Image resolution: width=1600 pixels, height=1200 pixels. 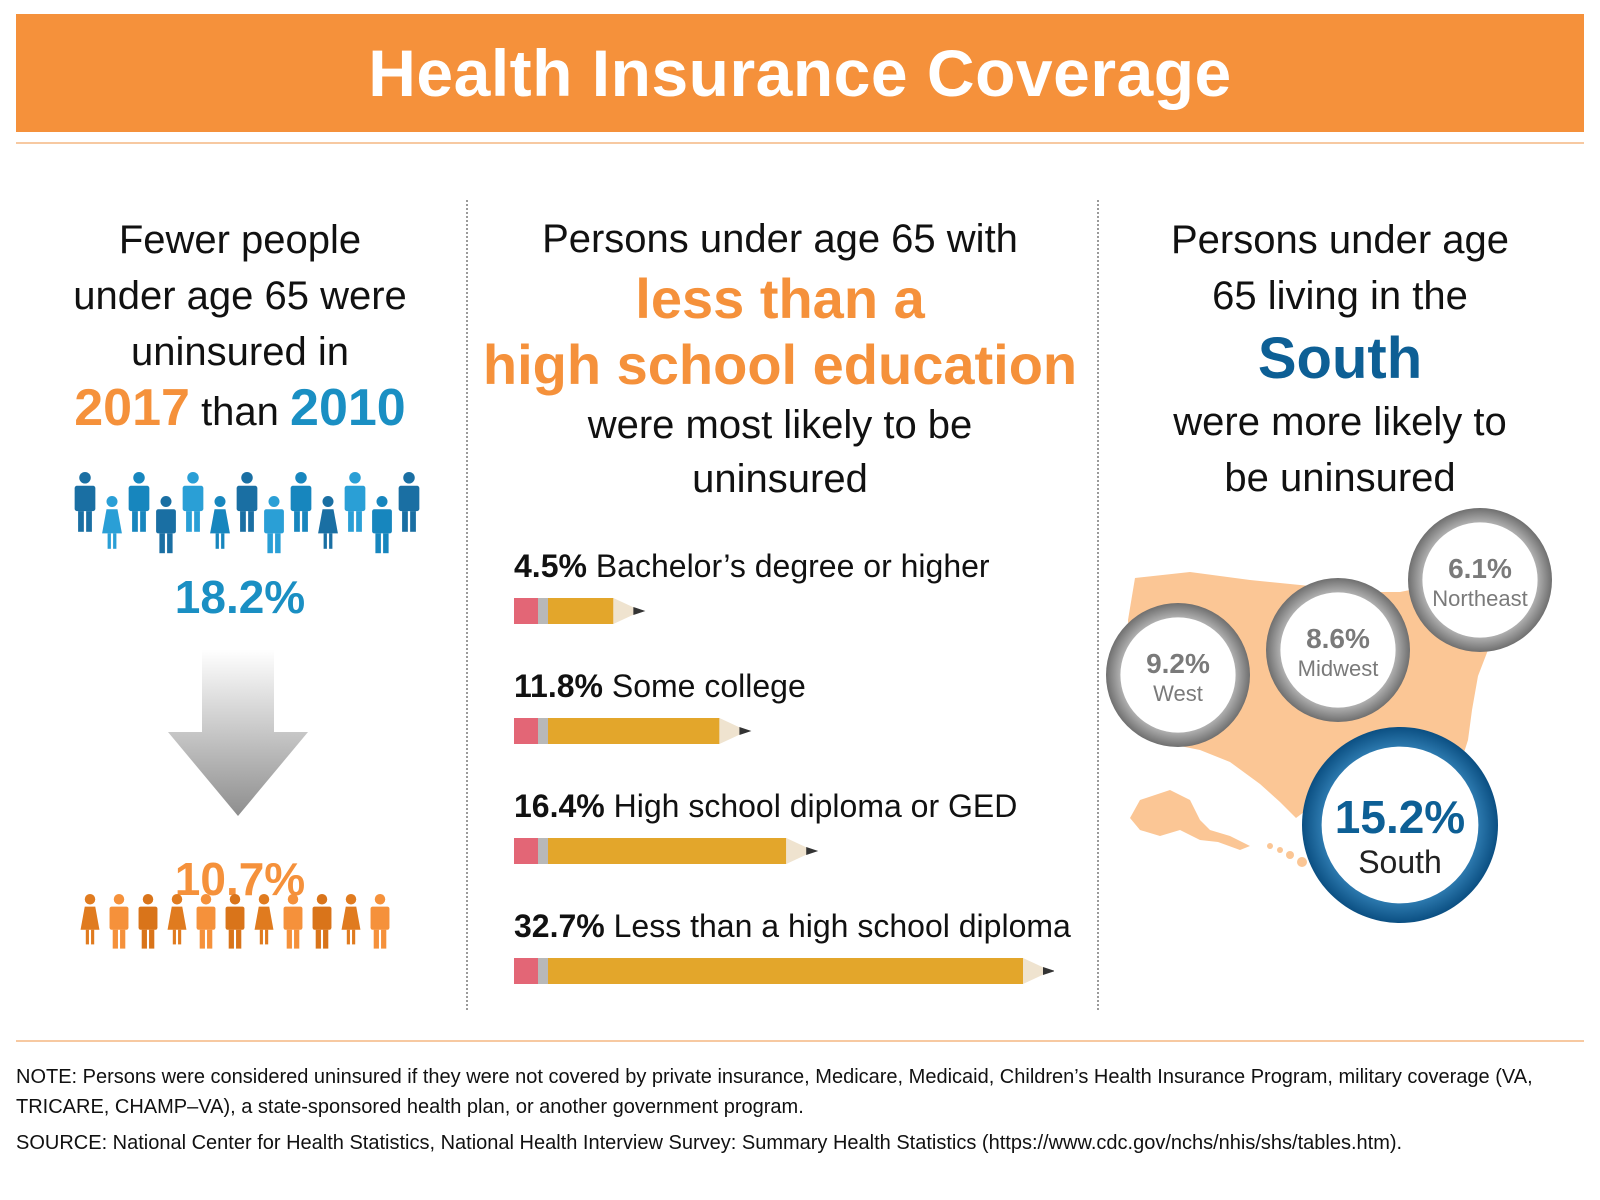 I want to click on panel2-accent2: high school education, so click(x=780, y=364).